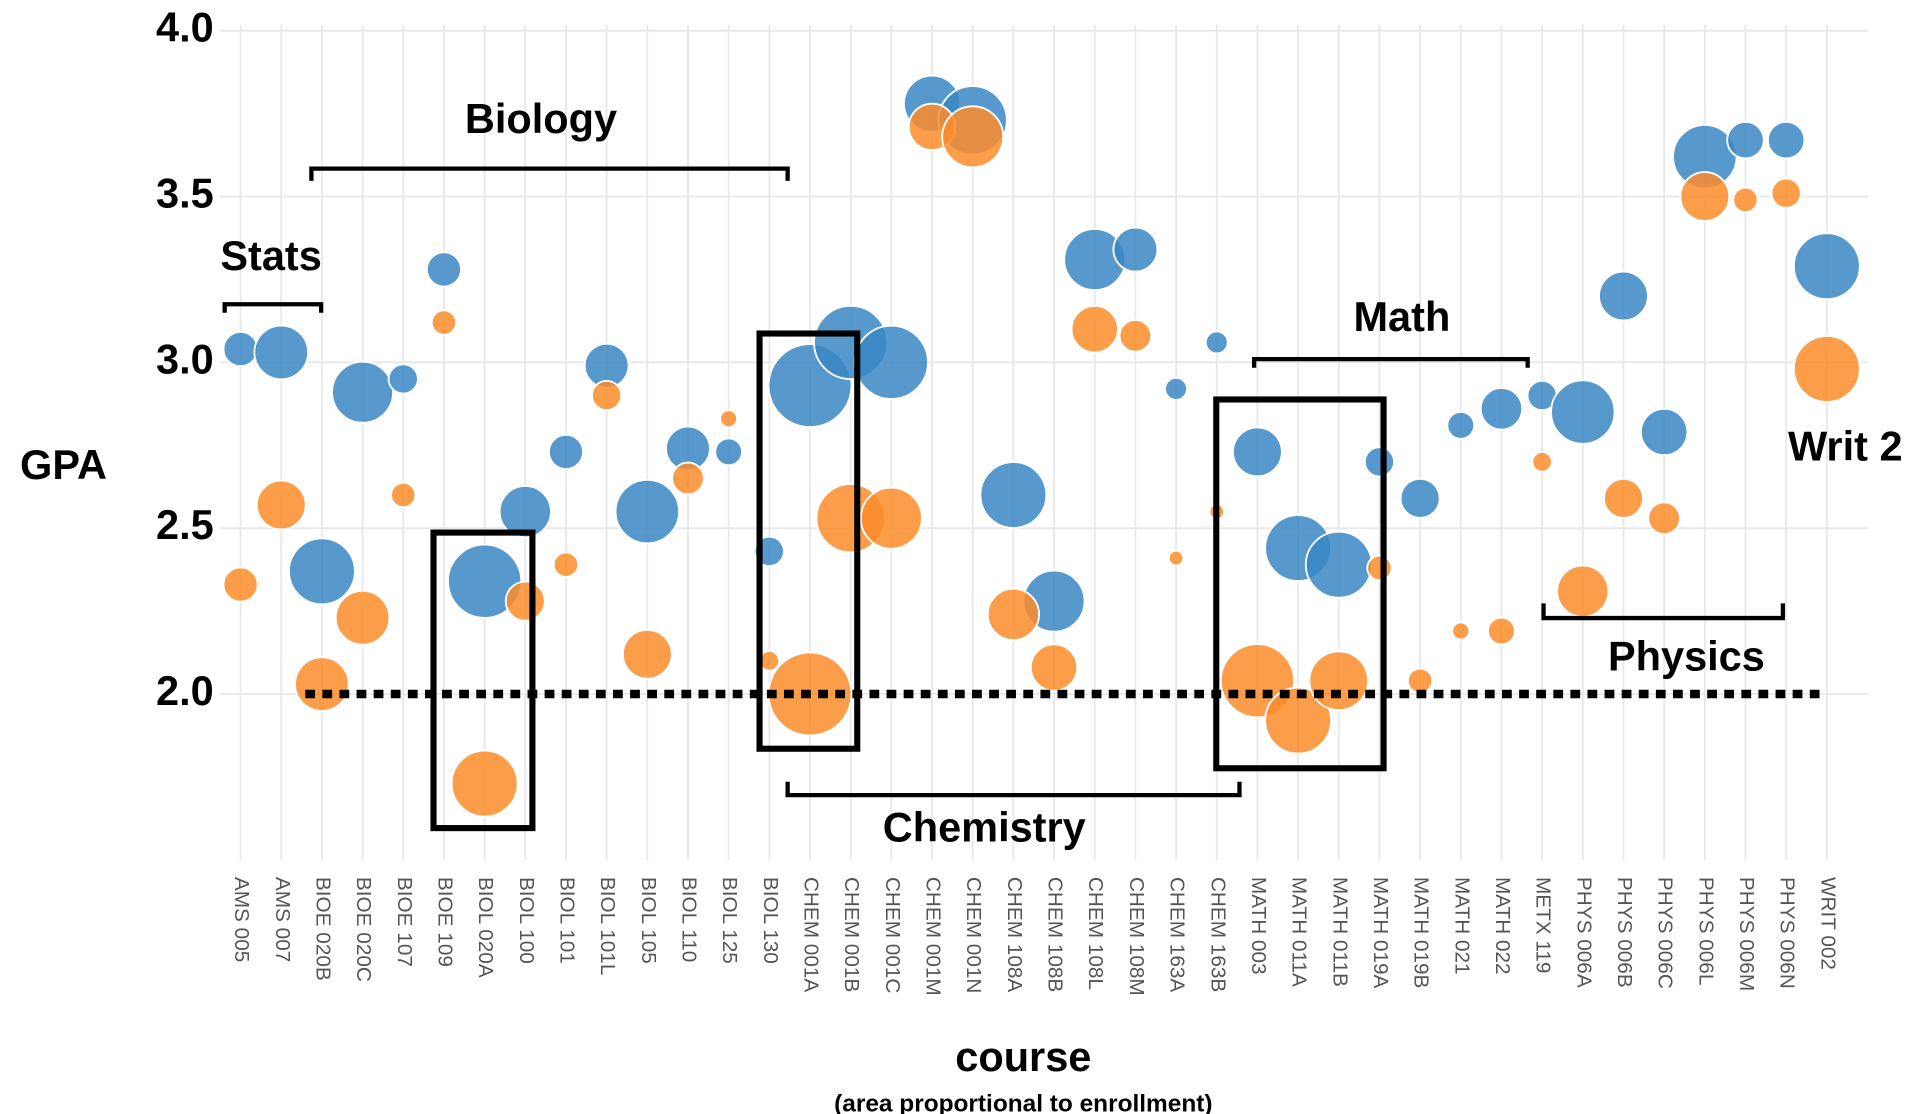 This screenshot has width=1905, height=1114. I want to click on y-tick-label: 2.0, so click(185, 690).